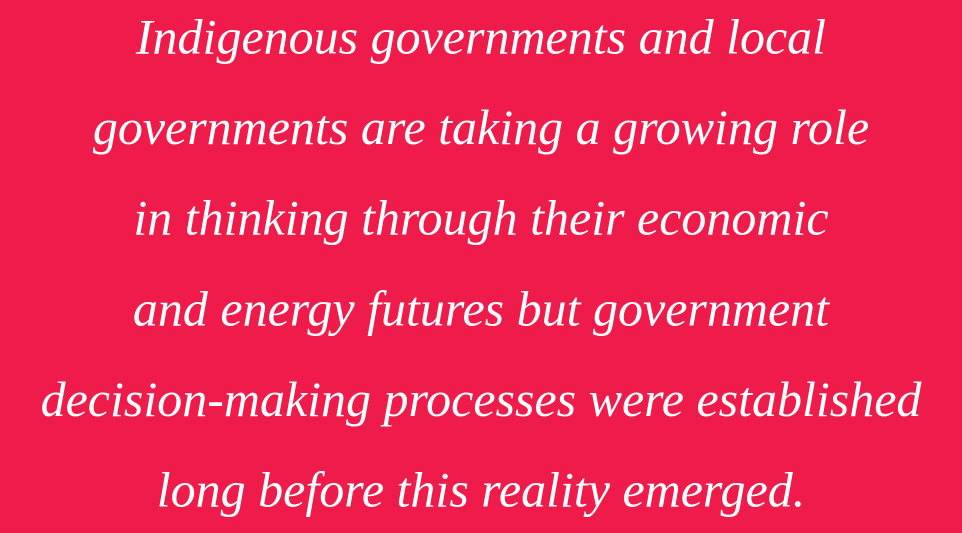  What do you see at coordinates (481, 308) in the screenshot?
I see `quote-line: and energy futures but government` at bounding box center [481, 308].